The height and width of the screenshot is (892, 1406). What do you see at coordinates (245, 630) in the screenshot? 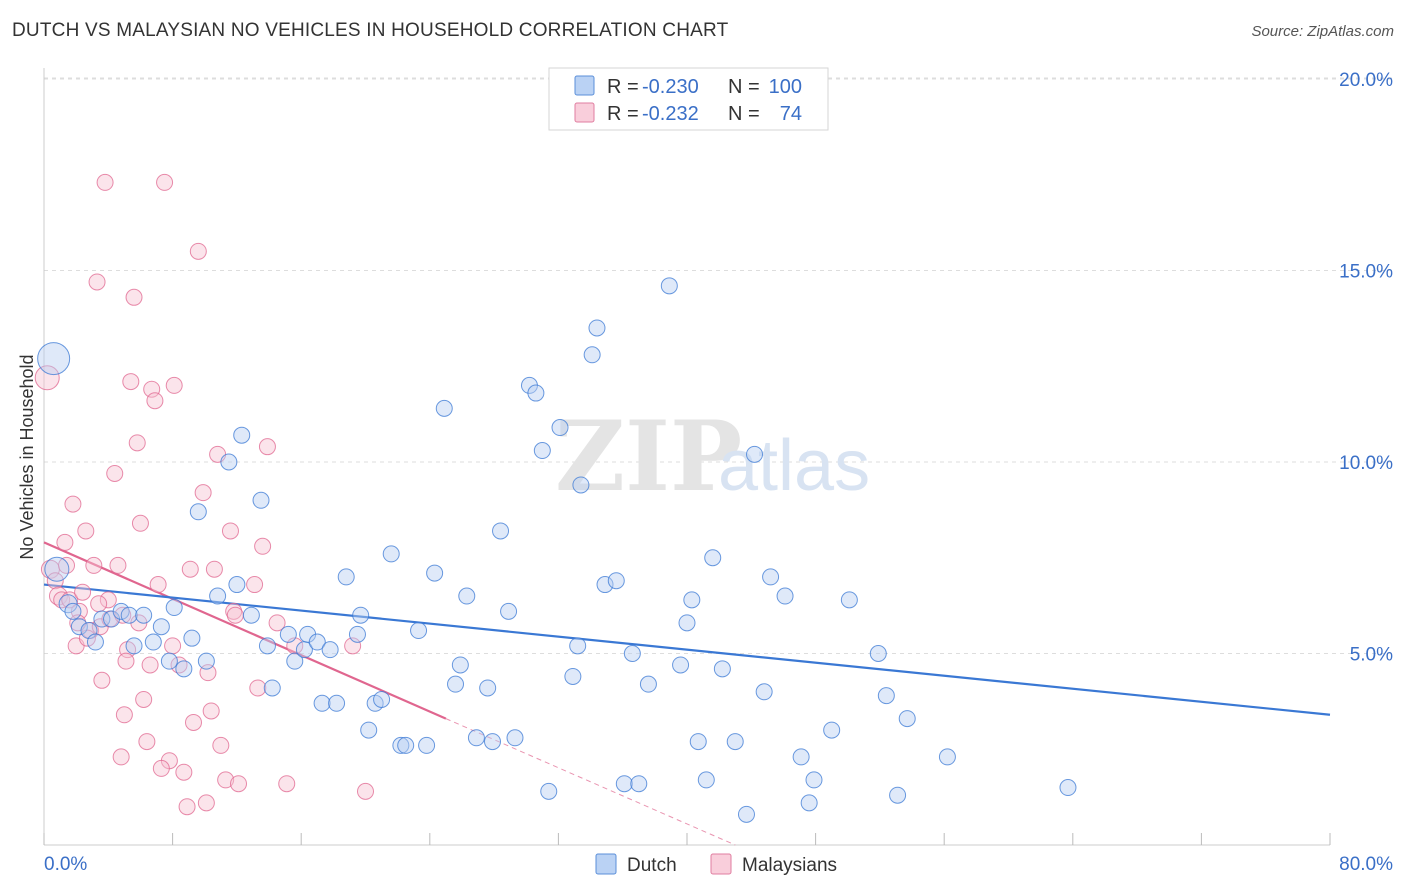
I see `malaysian-trend-line` at bounding box center [245, 630].